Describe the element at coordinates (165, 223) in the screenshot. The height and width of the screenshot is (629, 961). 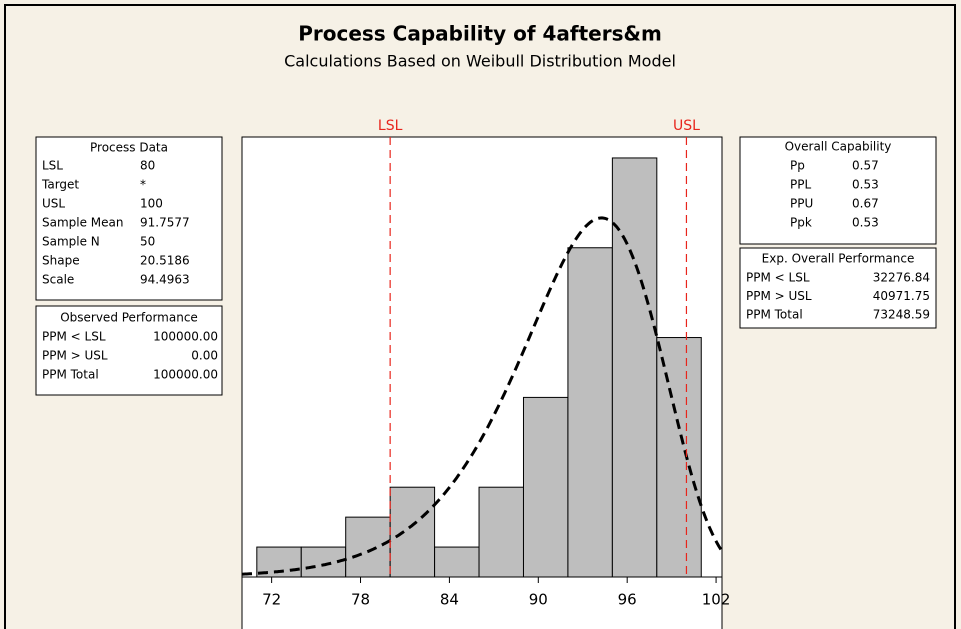
I see `row-value: 91.7577` at that location.